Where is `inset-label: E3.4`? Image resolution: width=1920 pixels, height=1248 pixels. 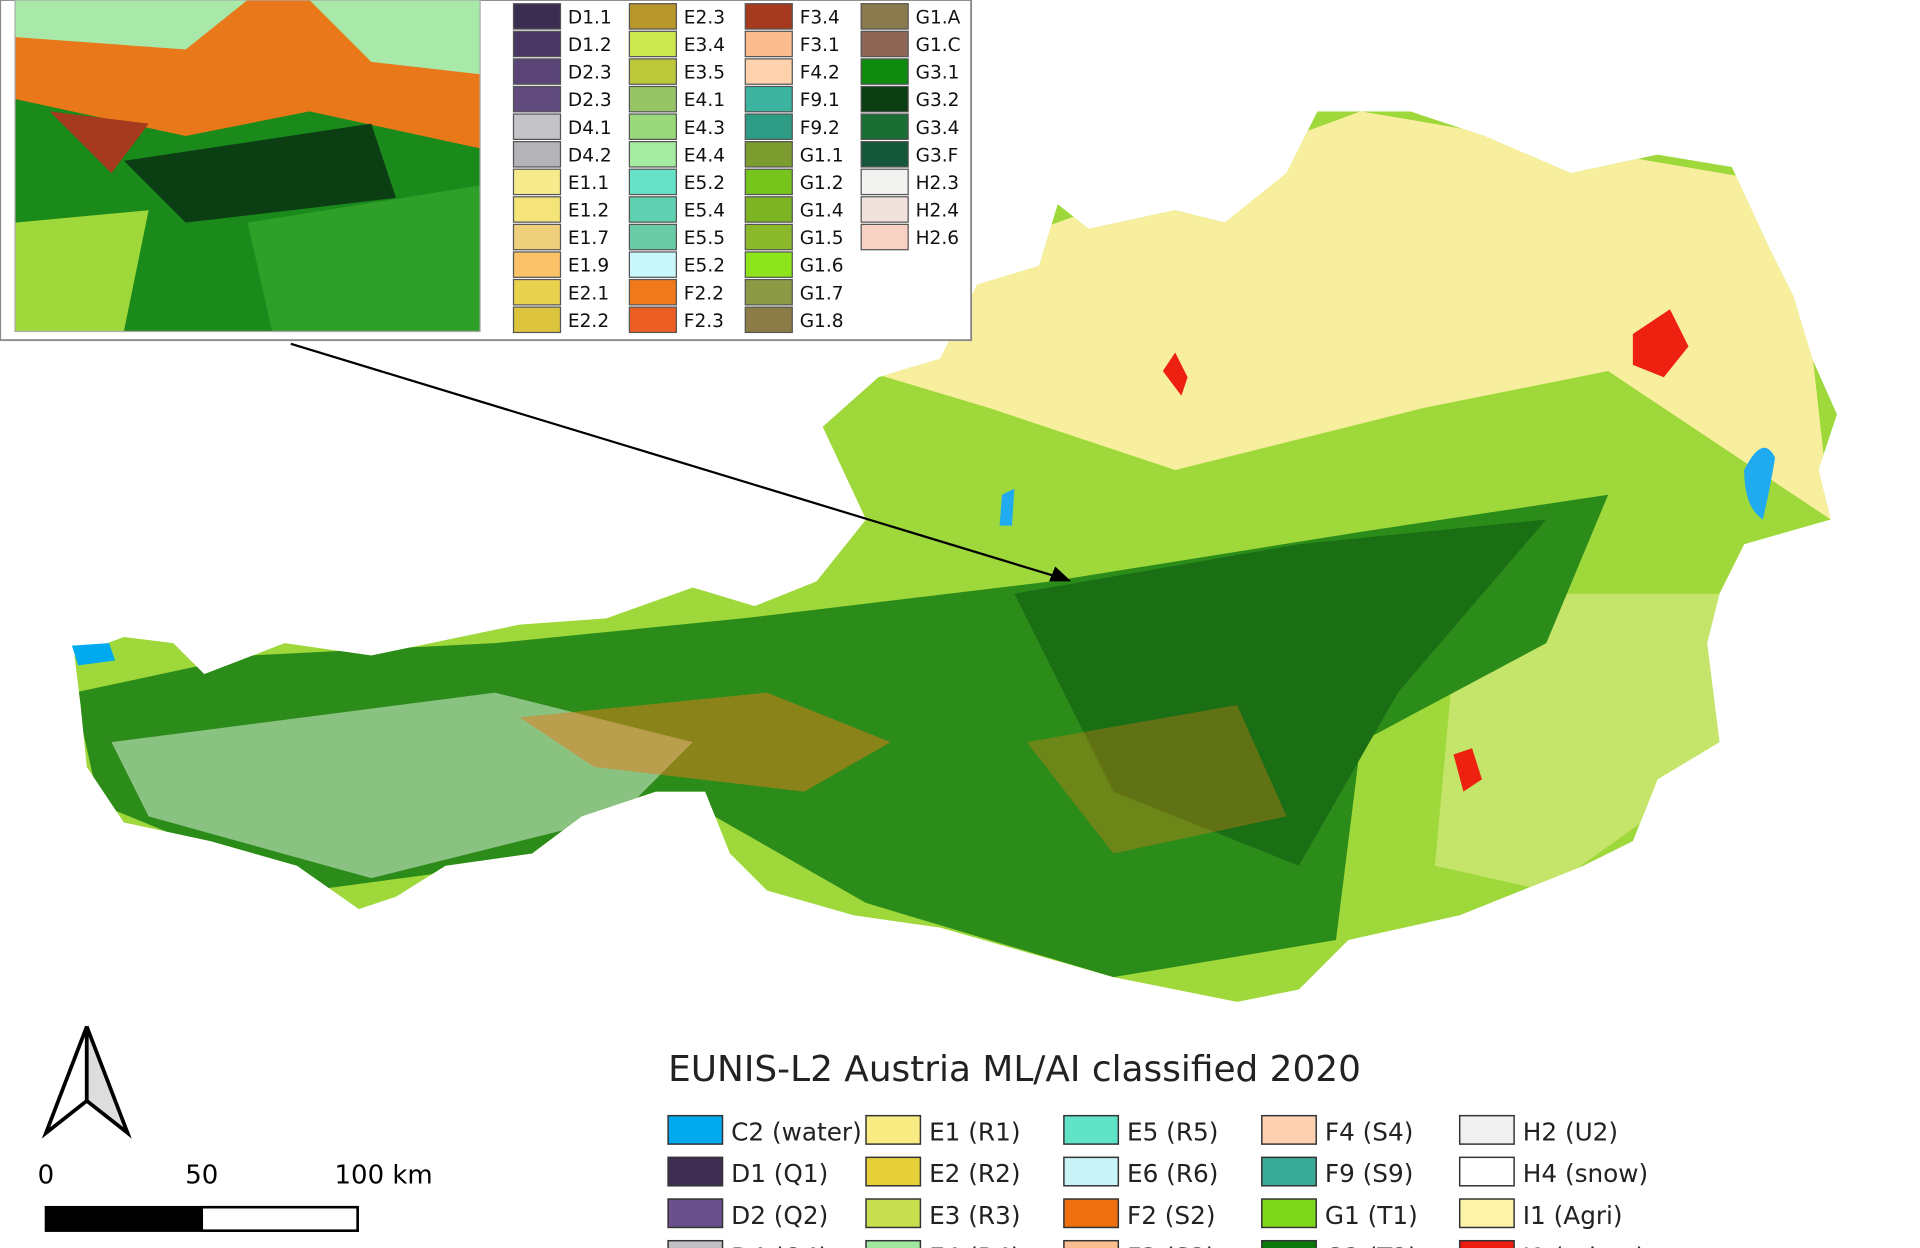 inset-label: E3.4 is located at coordinates (704, 45).